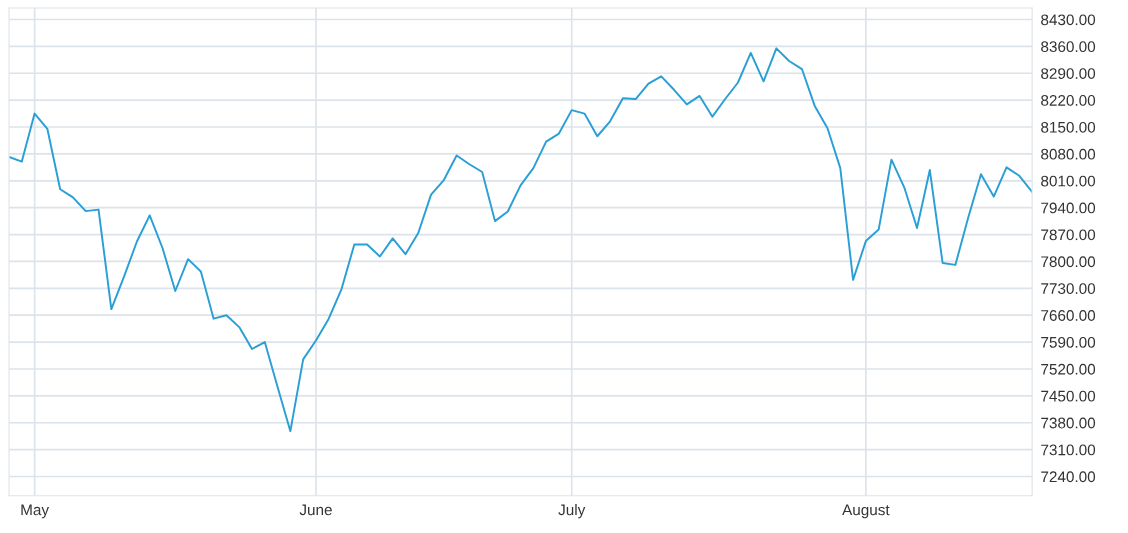 The height and width of the screenshot is (533, 1128). What do you see at coordinates (35, 511) in the screenshot?
I see `x-tick-label: May` at bounding box center [35, 511].